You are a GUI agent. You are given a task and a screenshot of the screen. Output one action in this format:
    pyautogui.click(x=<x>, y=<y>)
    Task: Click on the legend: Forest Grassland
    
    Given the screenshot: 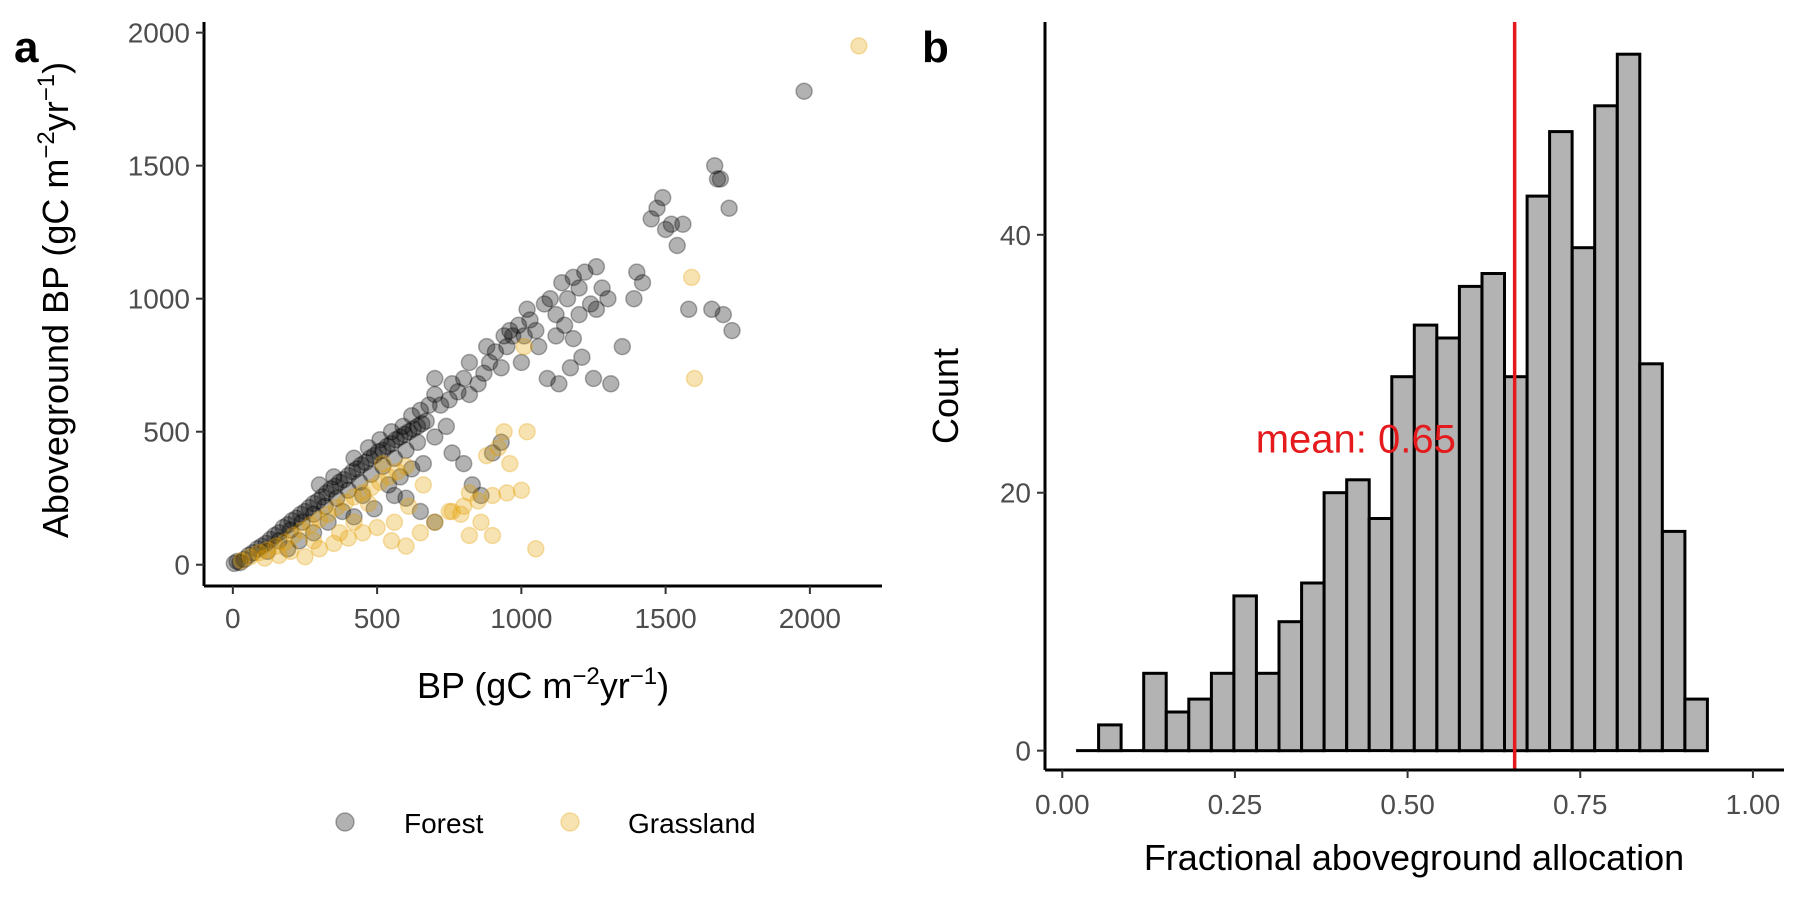 What is the action you would take?
    pyautogui.click(x=545, y=823)
    